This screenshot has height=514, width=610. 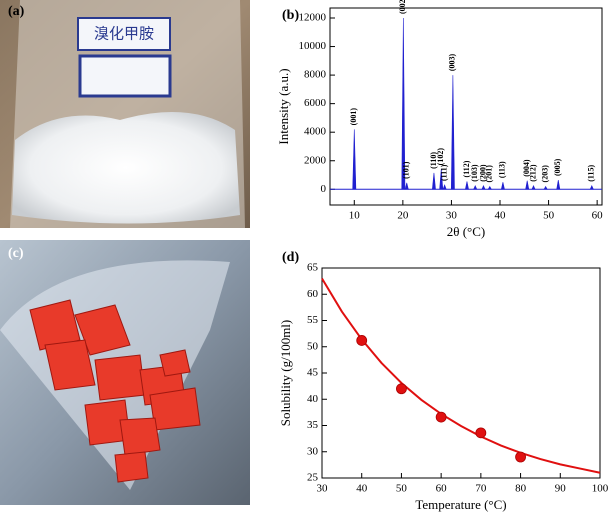 What do you see at coordinates (283, 106) in the screenshot?
I see `y-axis-label: Intensity (a.u.)` at bounding box center [283, 106].